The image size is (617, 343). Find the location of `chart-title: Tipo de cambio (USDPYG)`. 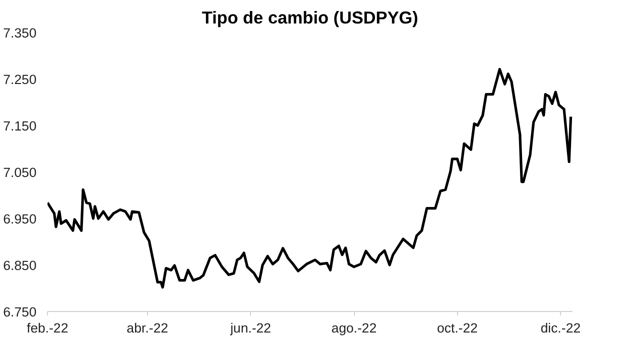

chart-title: Tipo de cambio (USDPYG) is located at coordinates (310, 18).